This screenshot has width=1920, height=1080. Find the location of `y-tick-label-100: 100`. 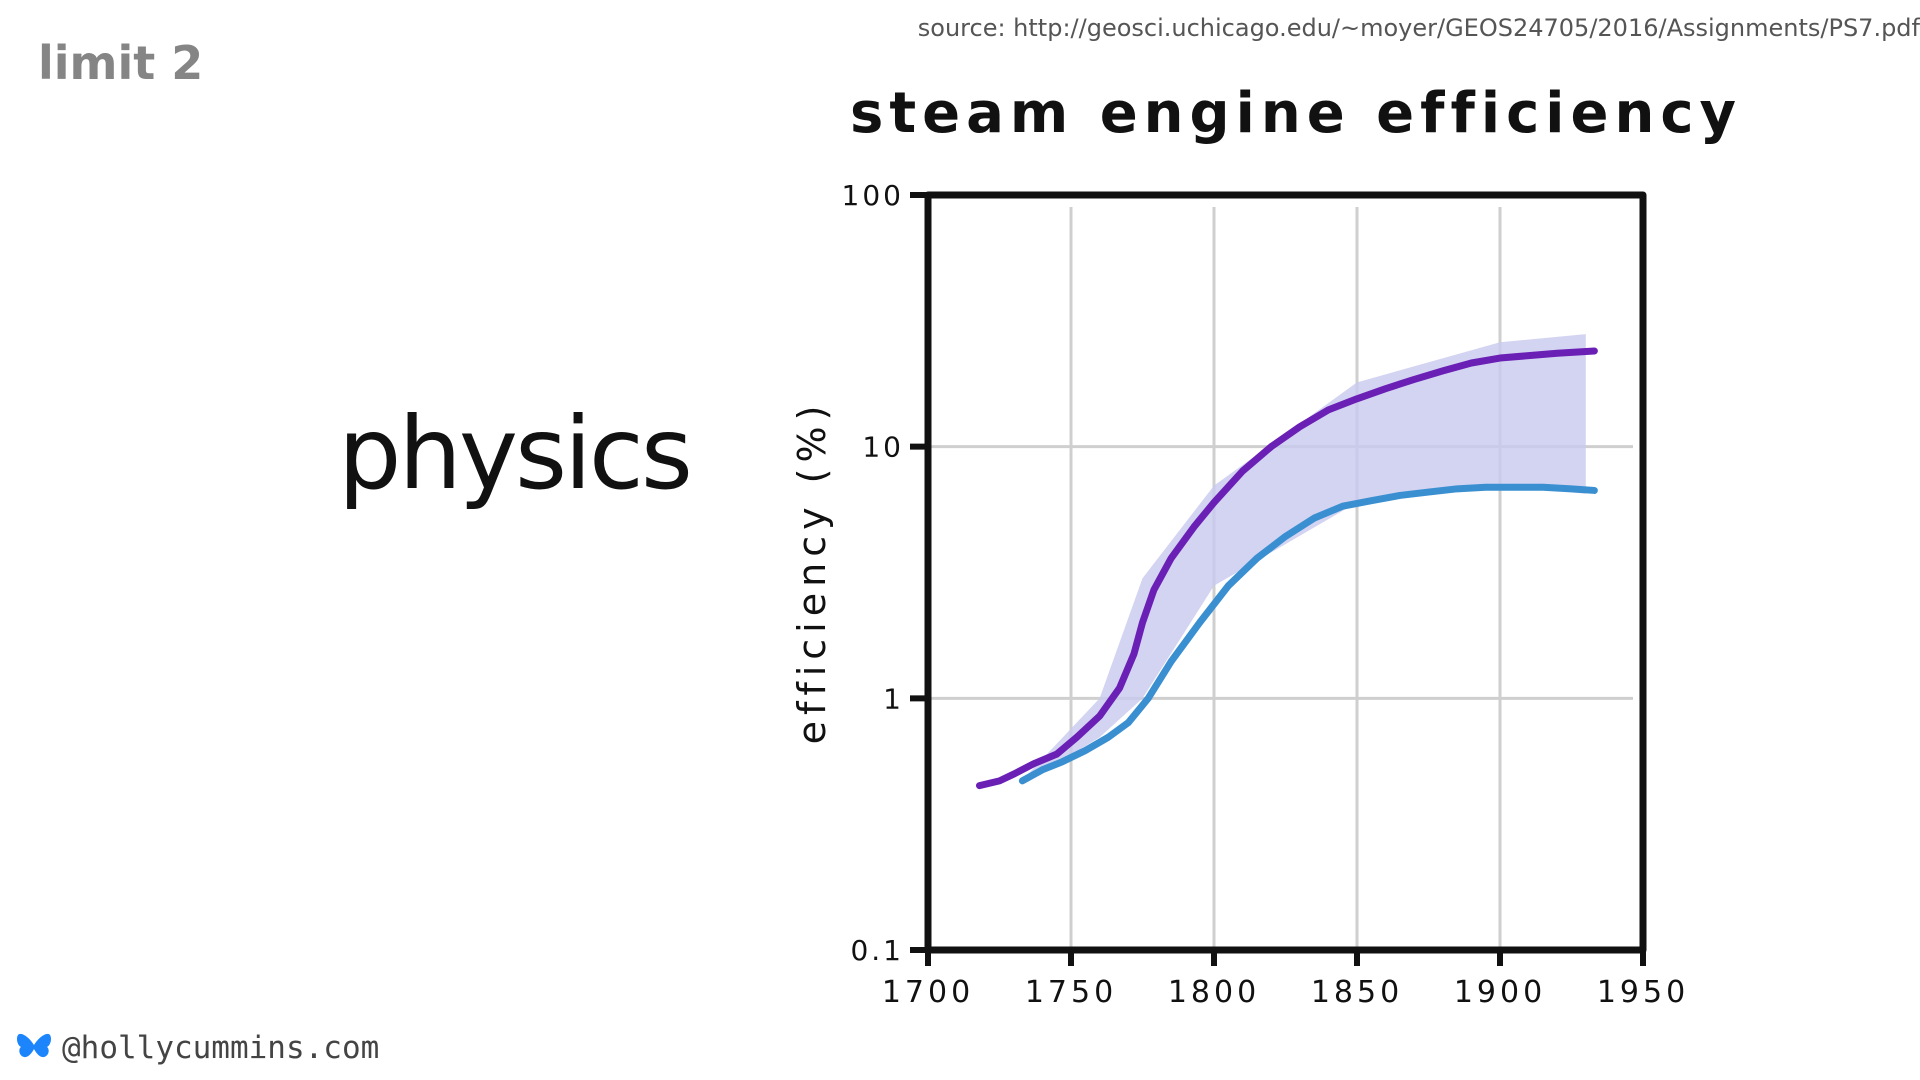

y-tick-label-100: 100 is located at coordinates (873, 195).